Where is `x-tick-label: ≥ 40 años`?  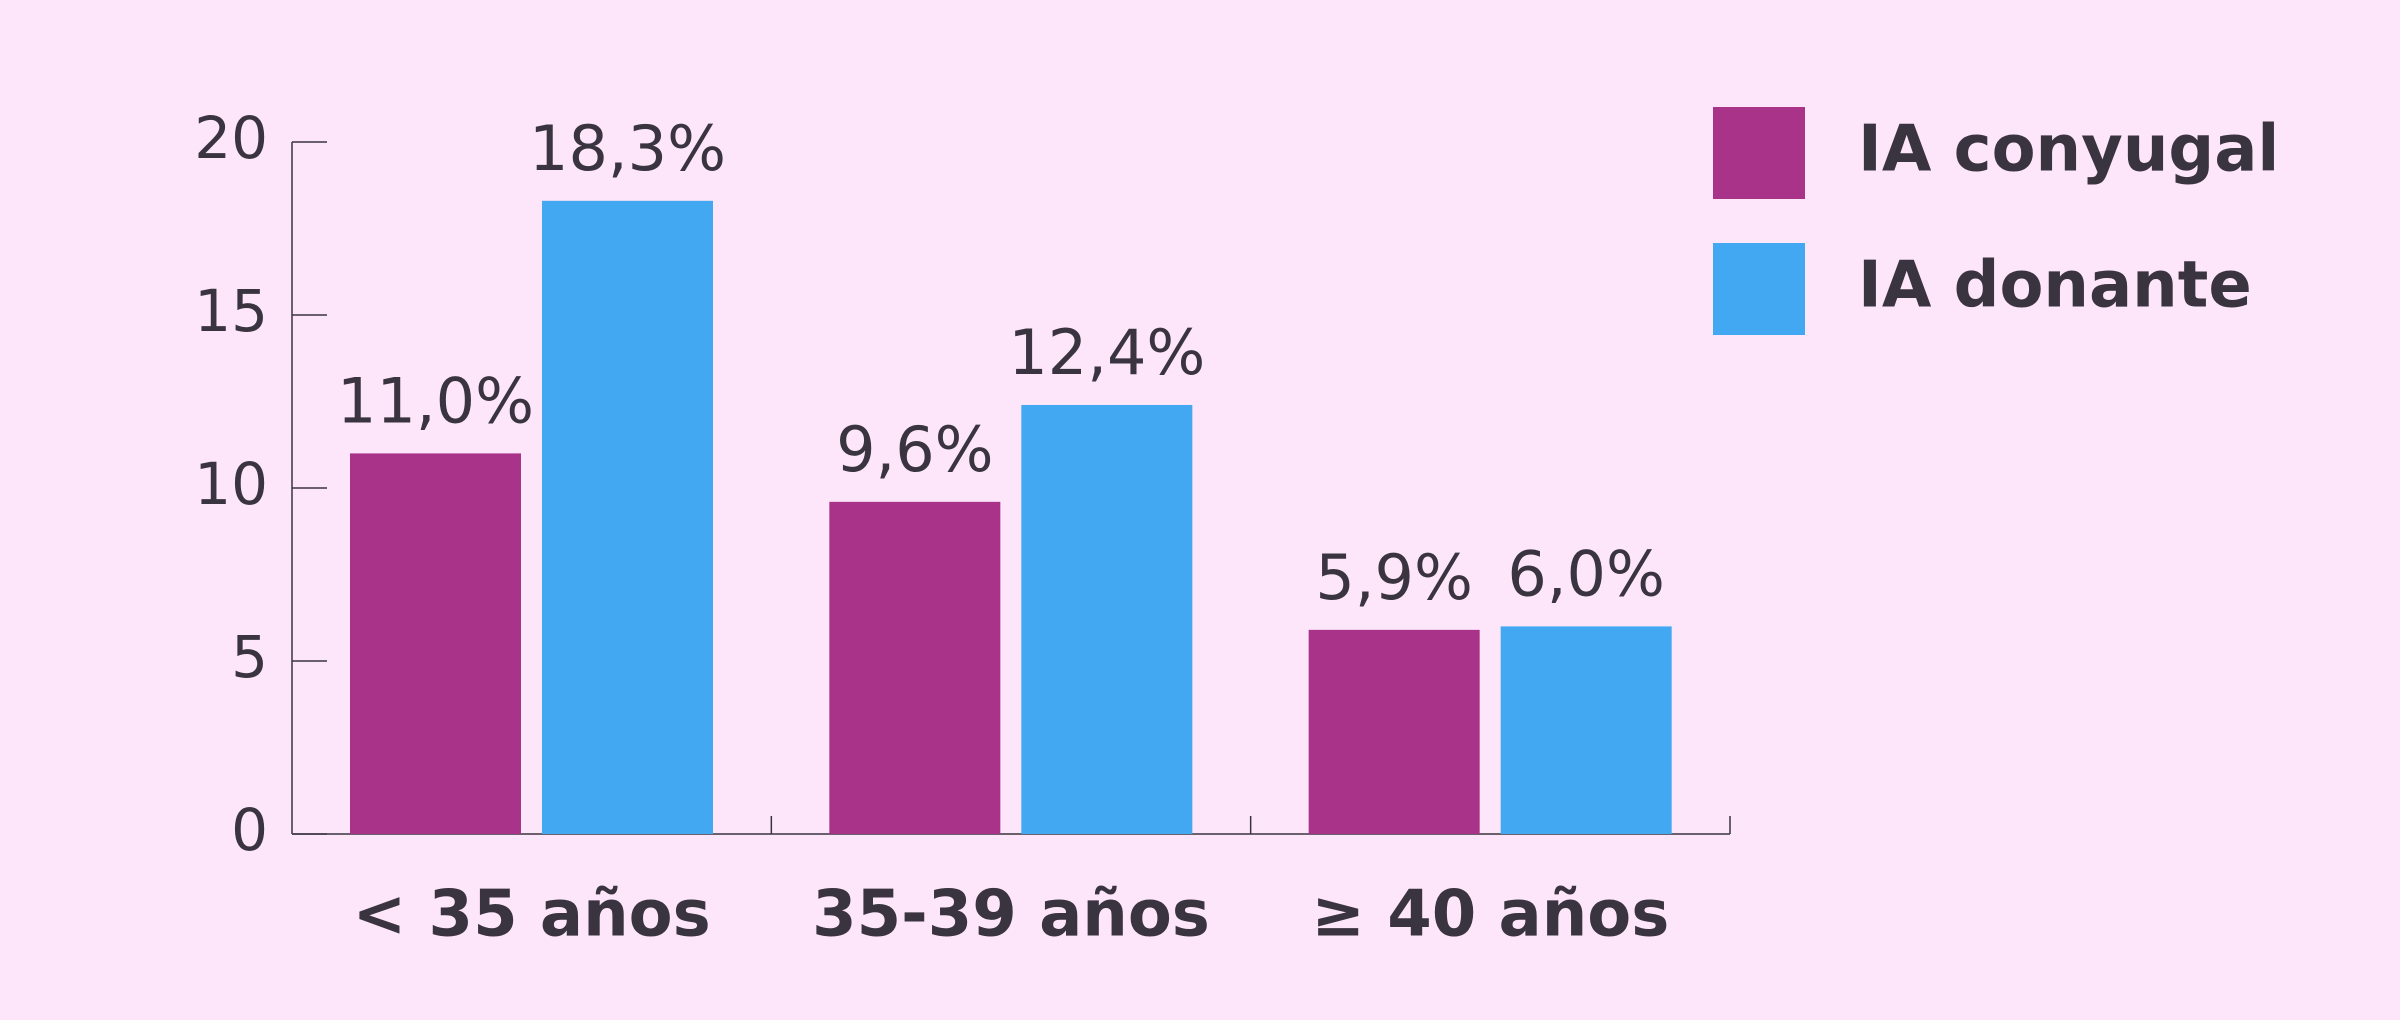 x-tick-label: ≥ 40 años is located at coordinates (1490, 915).